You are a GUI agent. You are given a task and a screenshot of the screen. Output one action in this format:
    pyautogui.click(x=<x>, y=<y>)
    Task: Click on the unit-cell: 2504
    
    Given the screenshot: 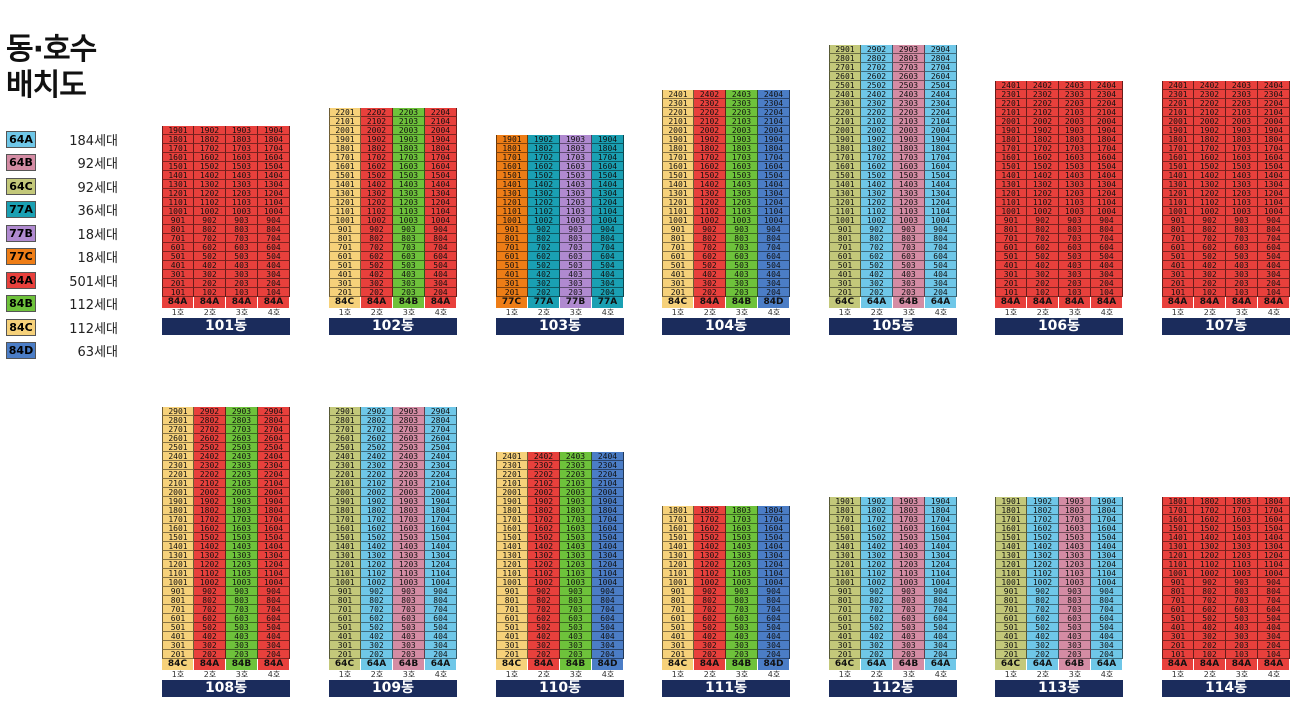 What is the action you would take?
    pyautogui.click(x=941, y=85)
    